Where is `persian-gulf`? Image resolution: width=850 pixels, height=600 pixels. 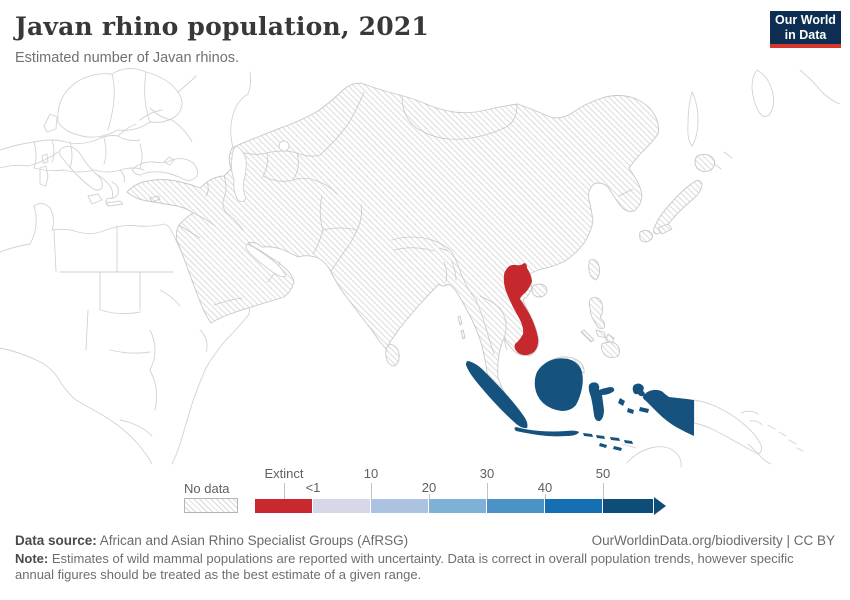
persian-gulf is located at coordinates (266, 260).